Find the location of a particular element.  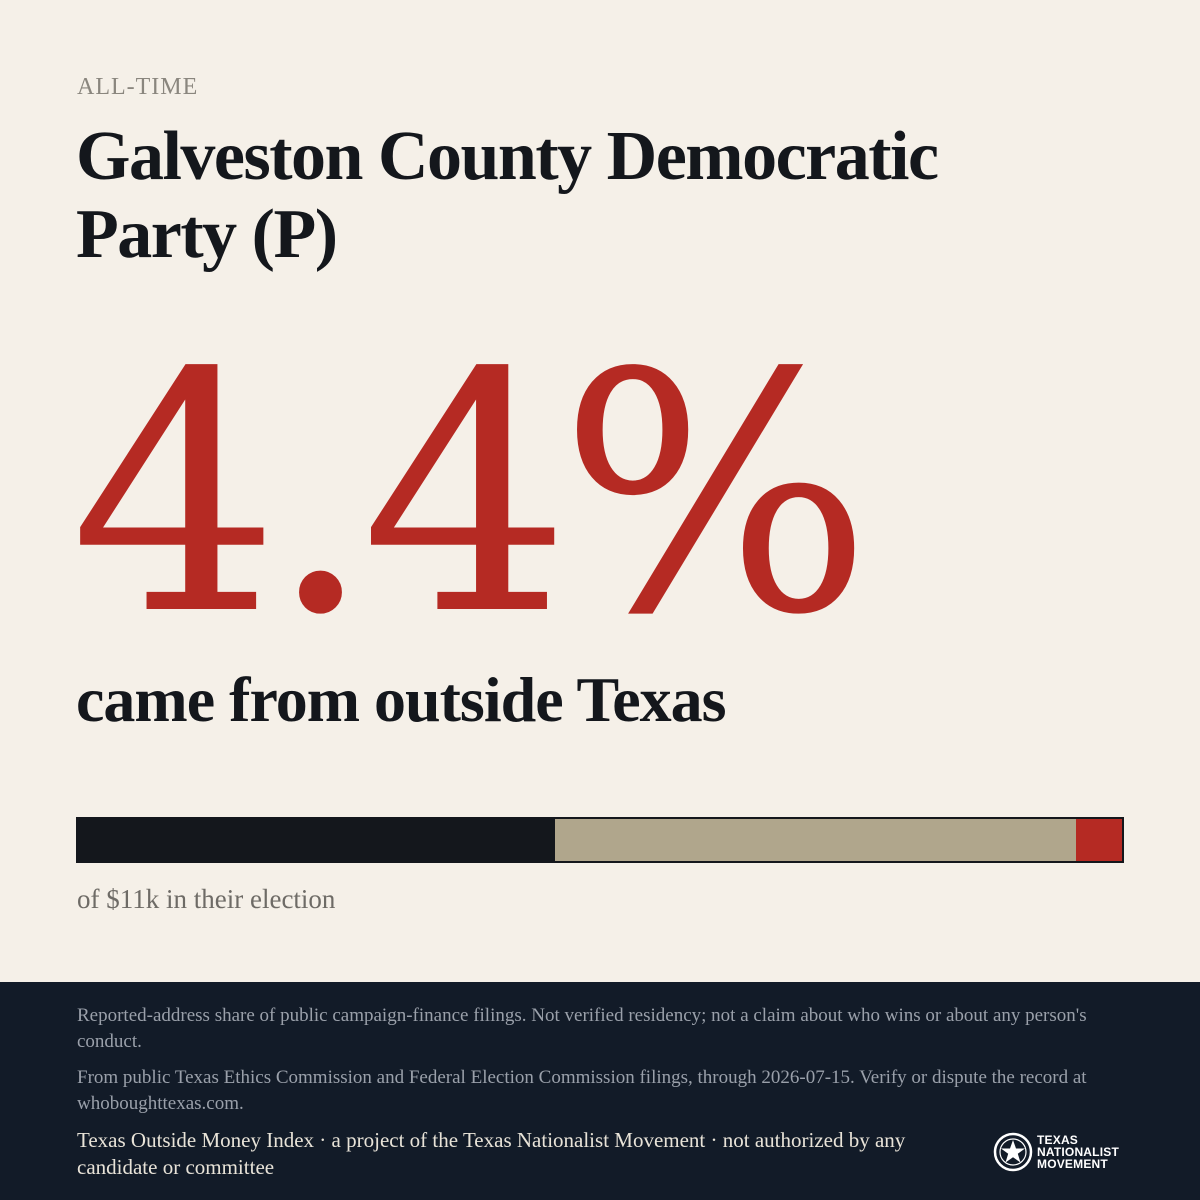

tnm-logo: TEXAS NATIONALIST MOVEMENT is located at coordinates (1056, 1152).